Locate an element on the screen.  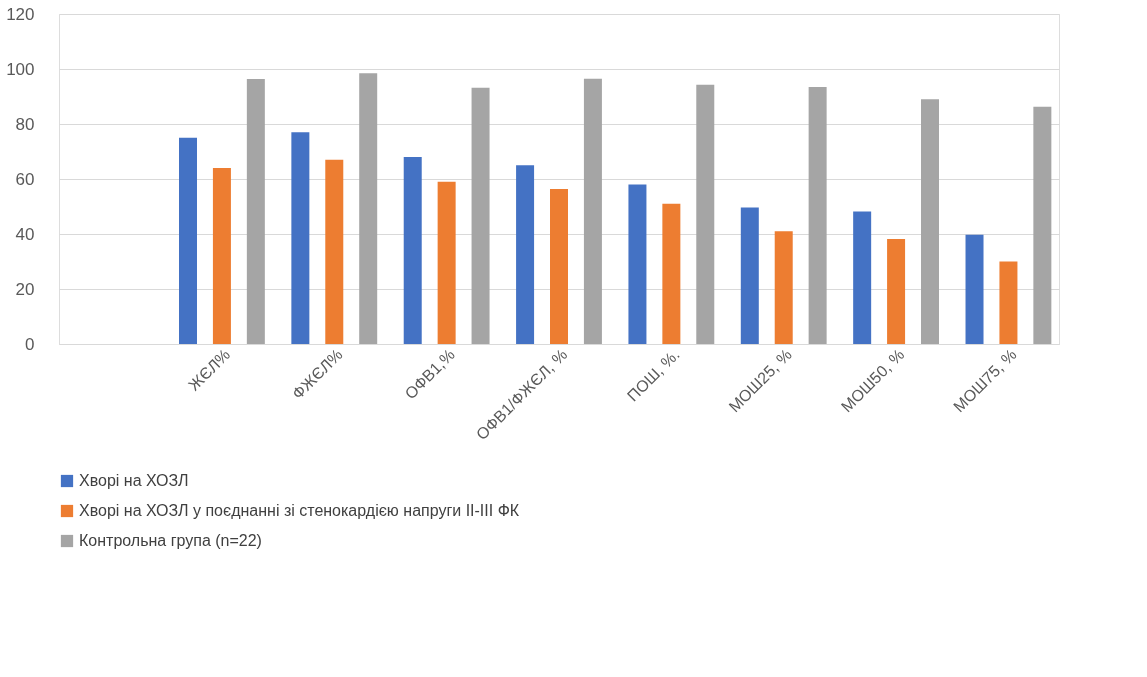
y-tick-label: 60 is located at coordinates (25, 179).